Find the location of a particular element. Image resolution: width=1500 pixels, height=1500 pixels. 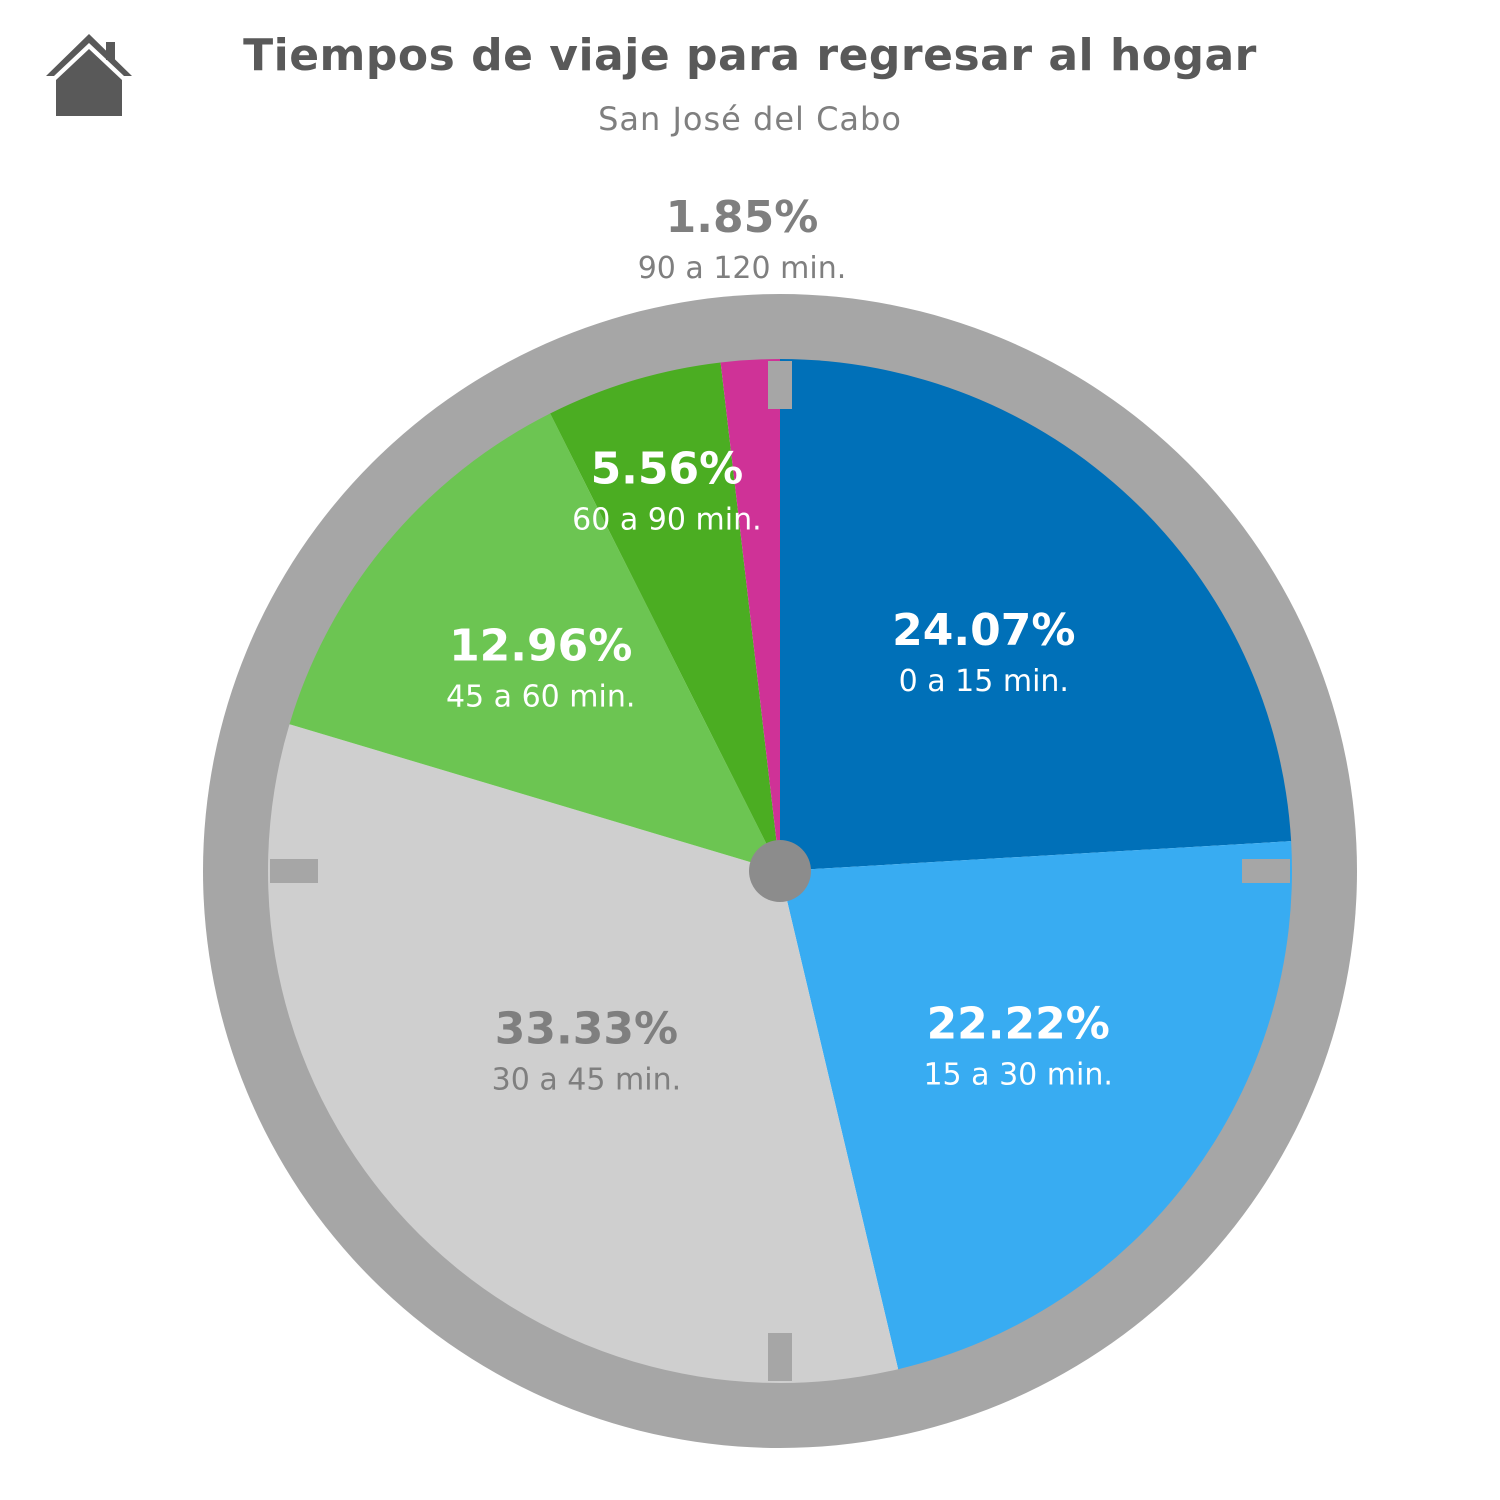

slice-range-label: 90 a 120 min. is located at coordinates (742, 268).